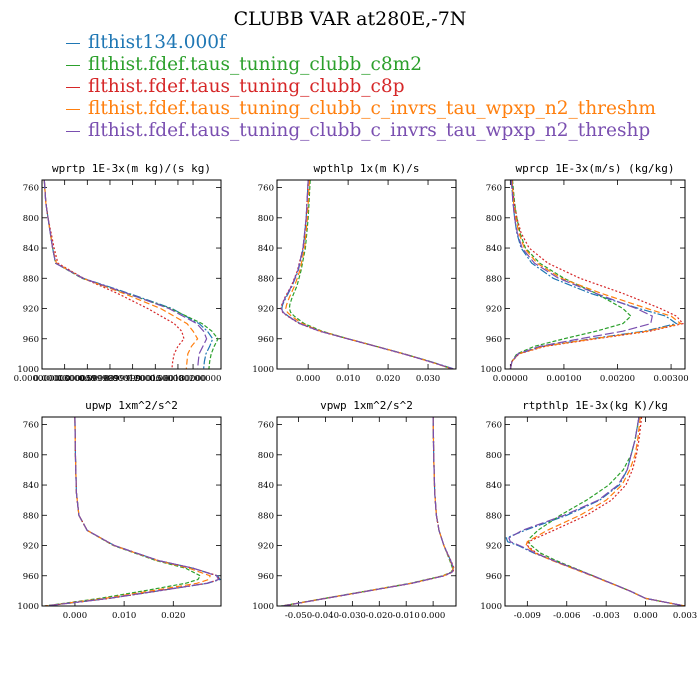  Describe the element at coordinates (157, 42) in the screenshot. I see `legend-label: flthist134.000f` at that location.